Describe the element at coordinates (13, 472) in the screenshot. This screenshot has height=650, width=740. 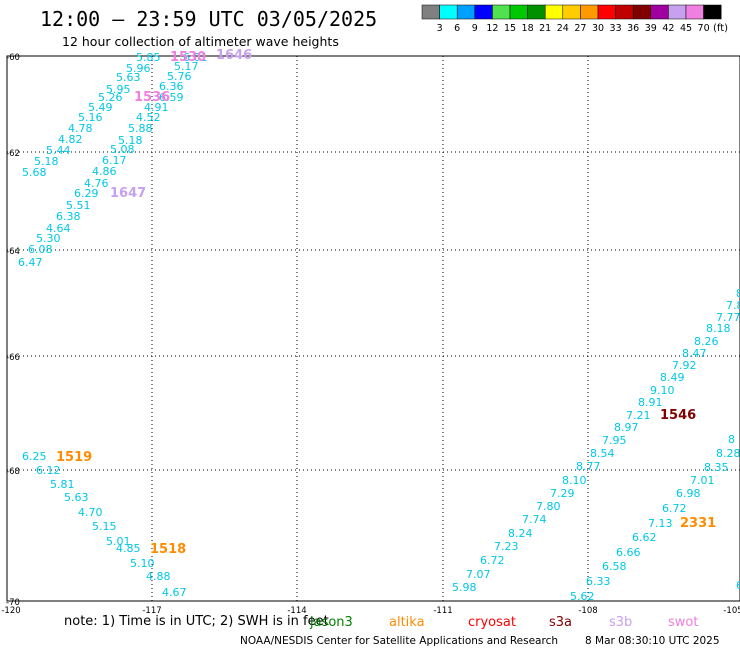
I see `latitude-label: -68` at that location.